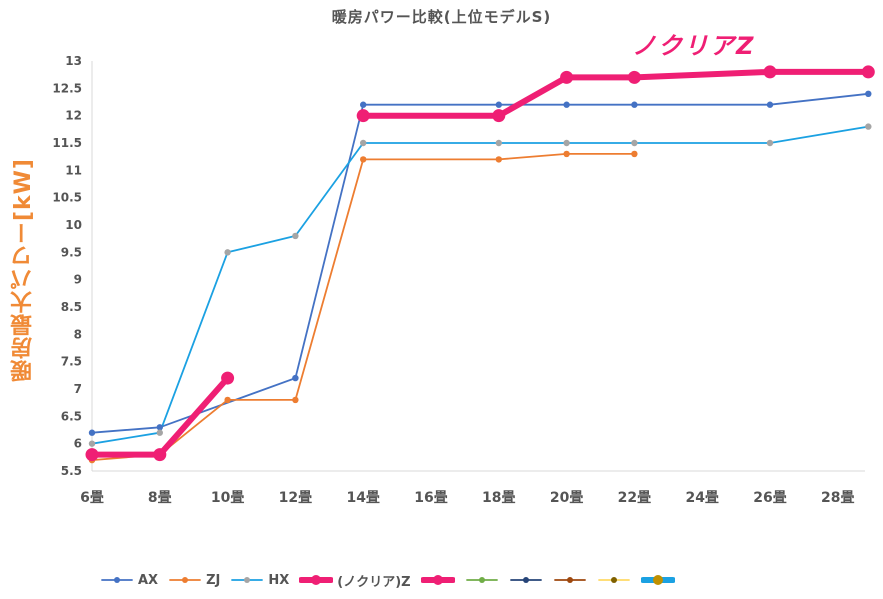  What do you see at coordinates (67, 198) in the screenshot?
I see `y-tick-label: 10.5` at bounding box center [67, 198].